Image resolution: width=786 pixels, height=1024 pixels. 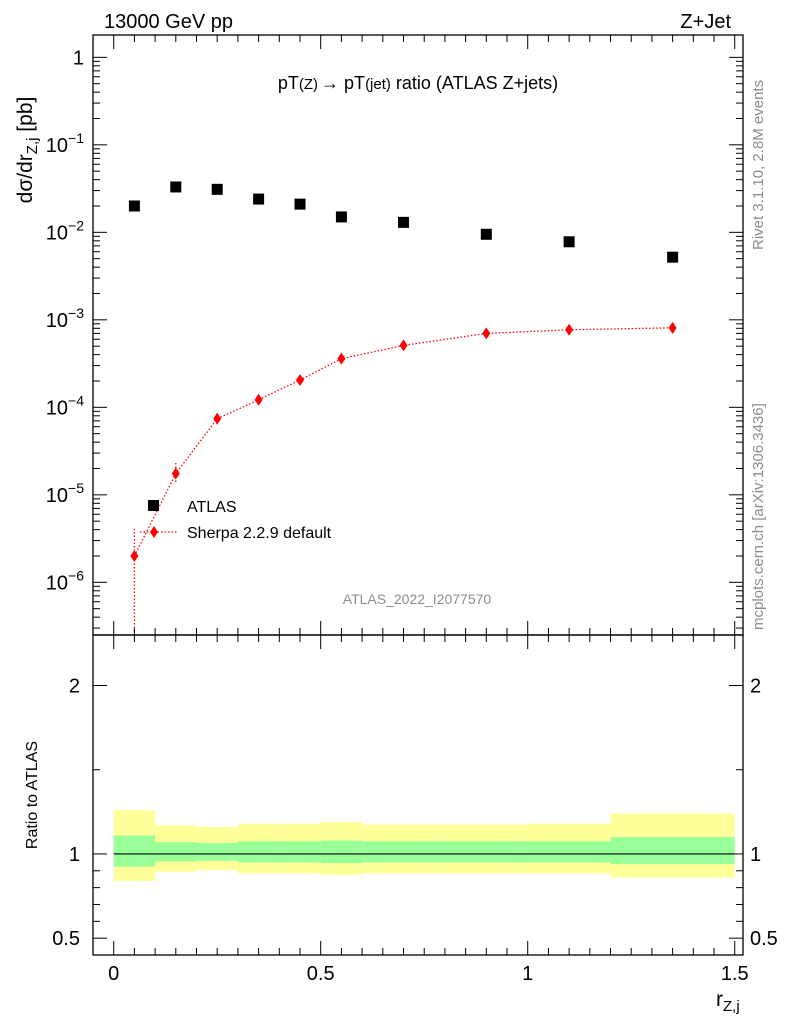 I want to click on process-label: Z+Jet, so click(x=705, y=22).